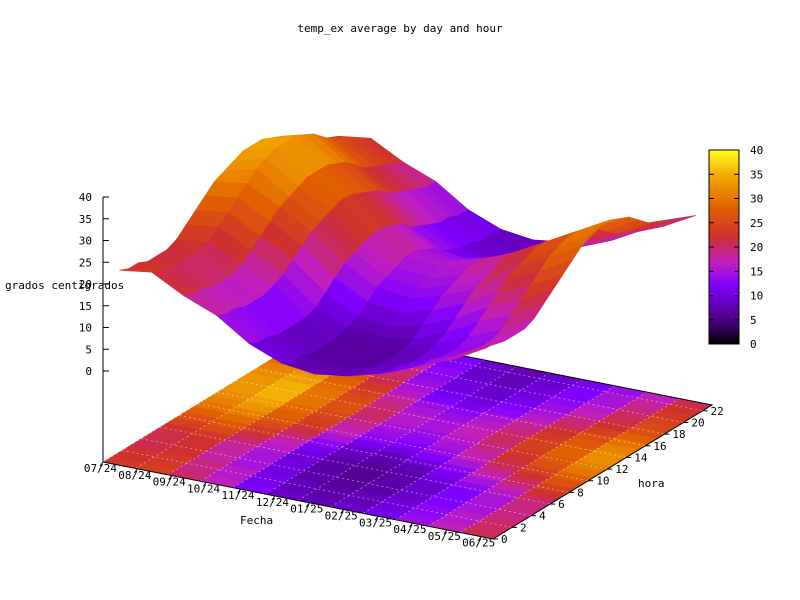 This screenshot has height=600, width=800. I want to click on x-axis-line, so click(298, 500).